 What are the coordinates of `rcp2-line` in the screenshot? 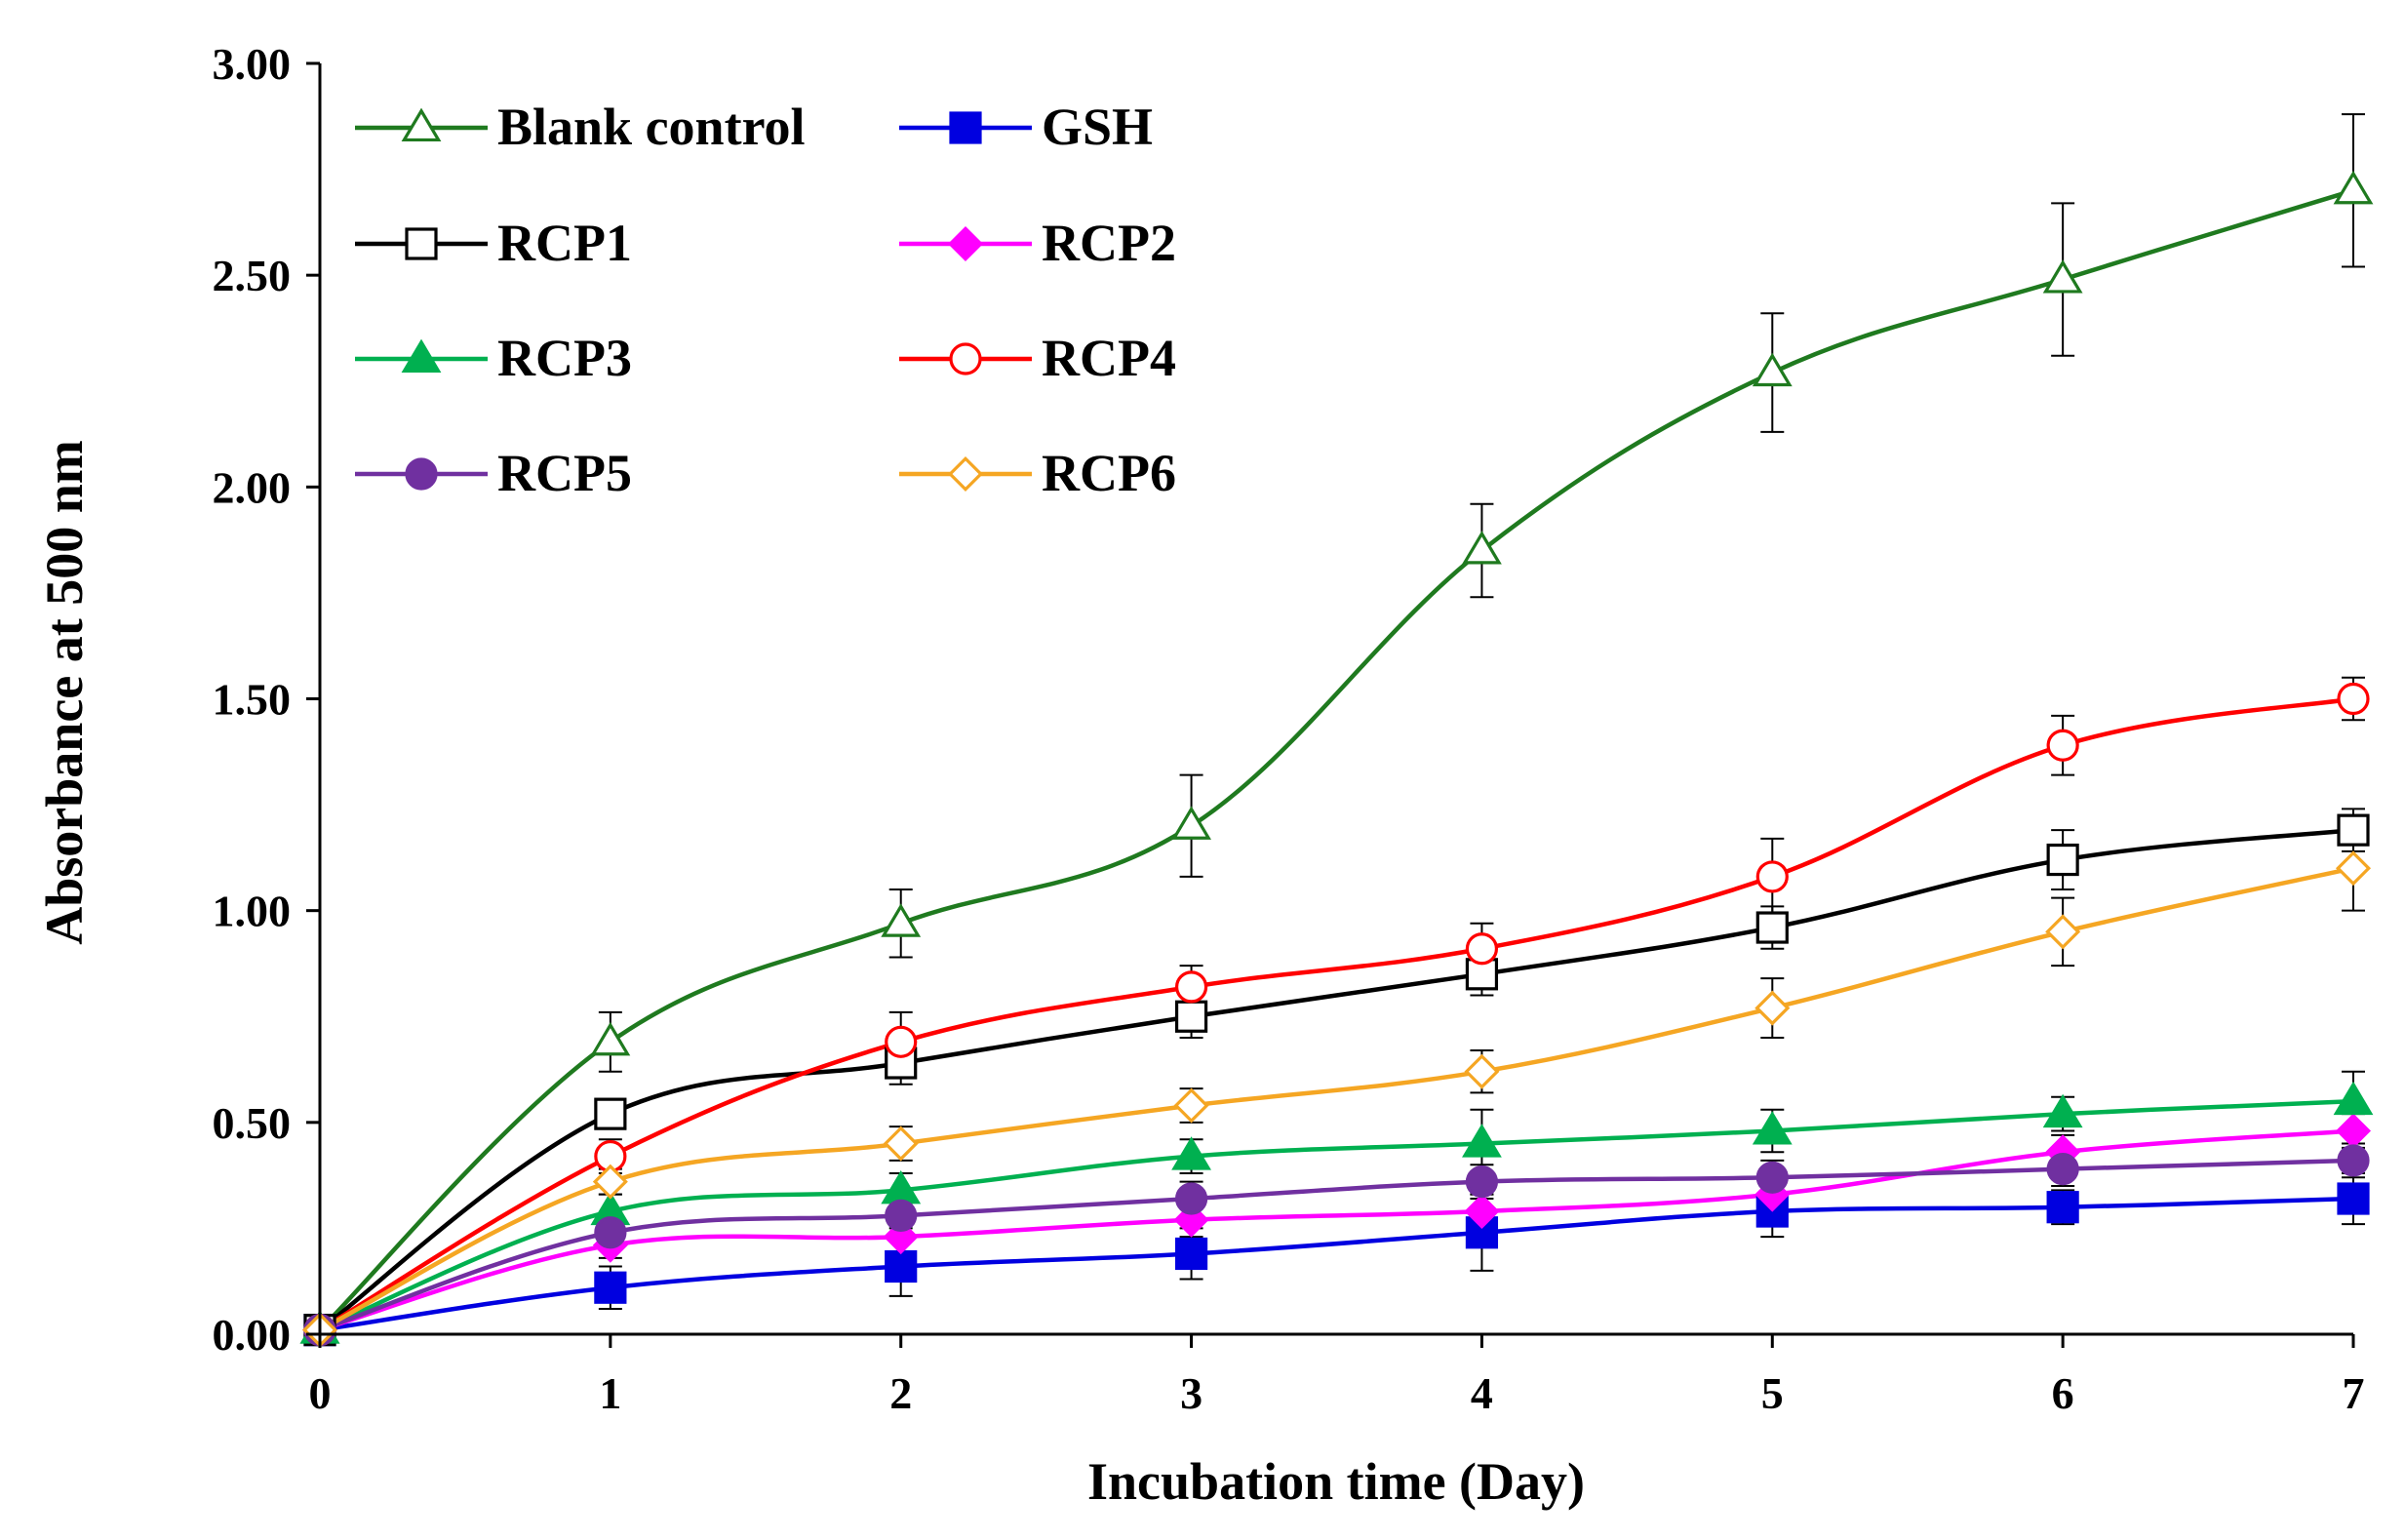 It's located at (1336, 1230).